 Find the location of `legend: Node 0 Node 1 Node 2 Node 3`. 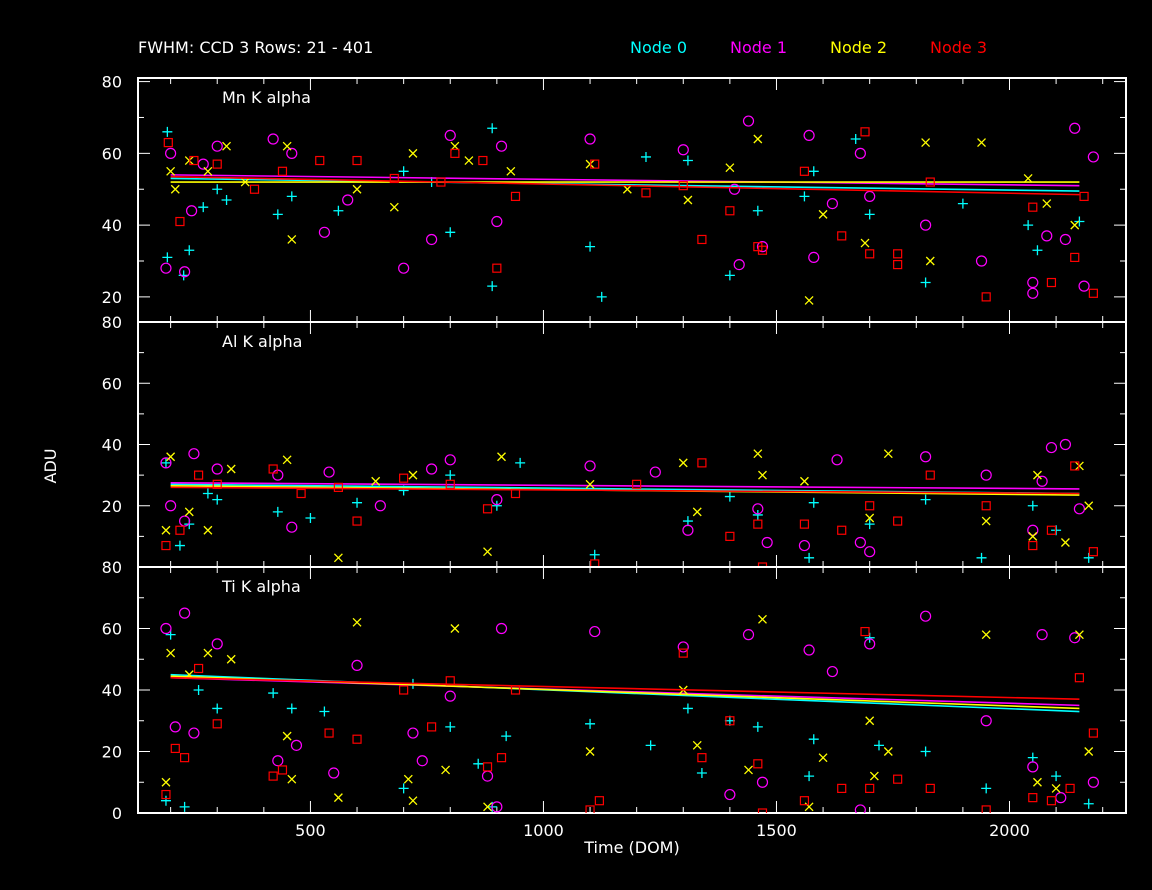

legend: Node 0 Node 1 Node 2 Node 3 is located at coordinates (808, 47).